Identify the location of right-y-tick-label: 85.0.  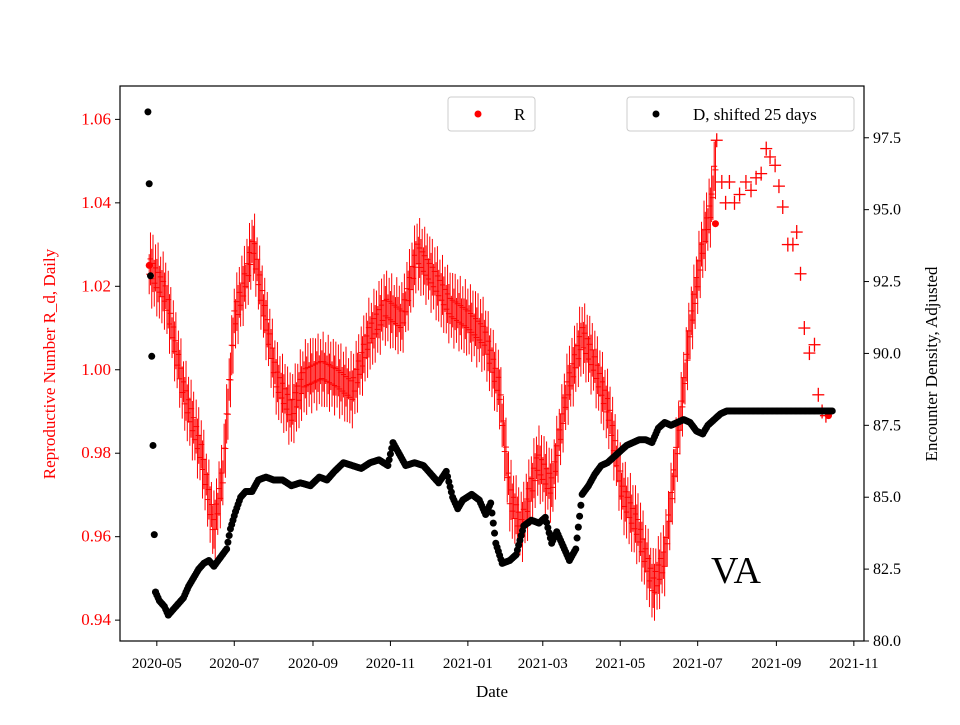
(887, 497).